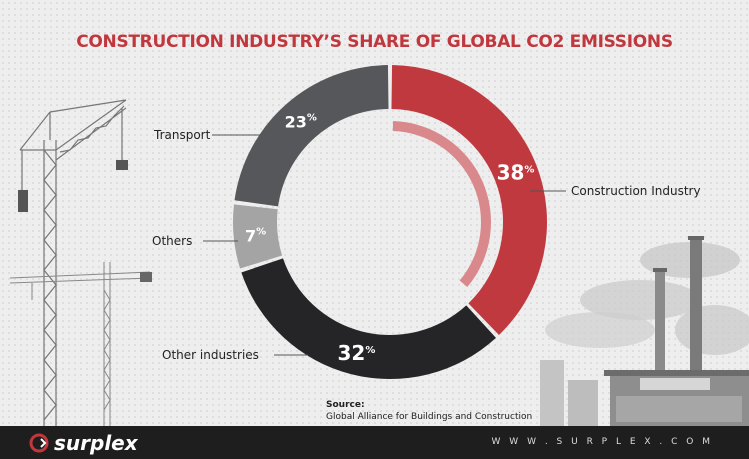  Describe the element at coordinates (602, 442) in the screenshot. I see `website-url: W W W . S U R P L E X . C O M` at that location.